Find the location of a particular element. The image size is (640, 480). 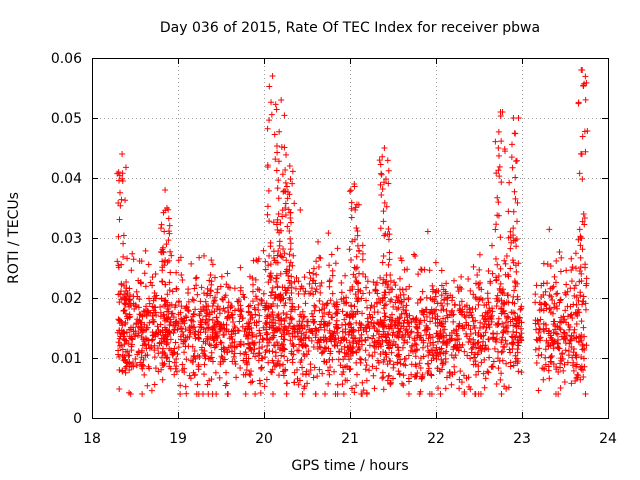

x-tick-label: 24 is located at coordinates (608, 439).